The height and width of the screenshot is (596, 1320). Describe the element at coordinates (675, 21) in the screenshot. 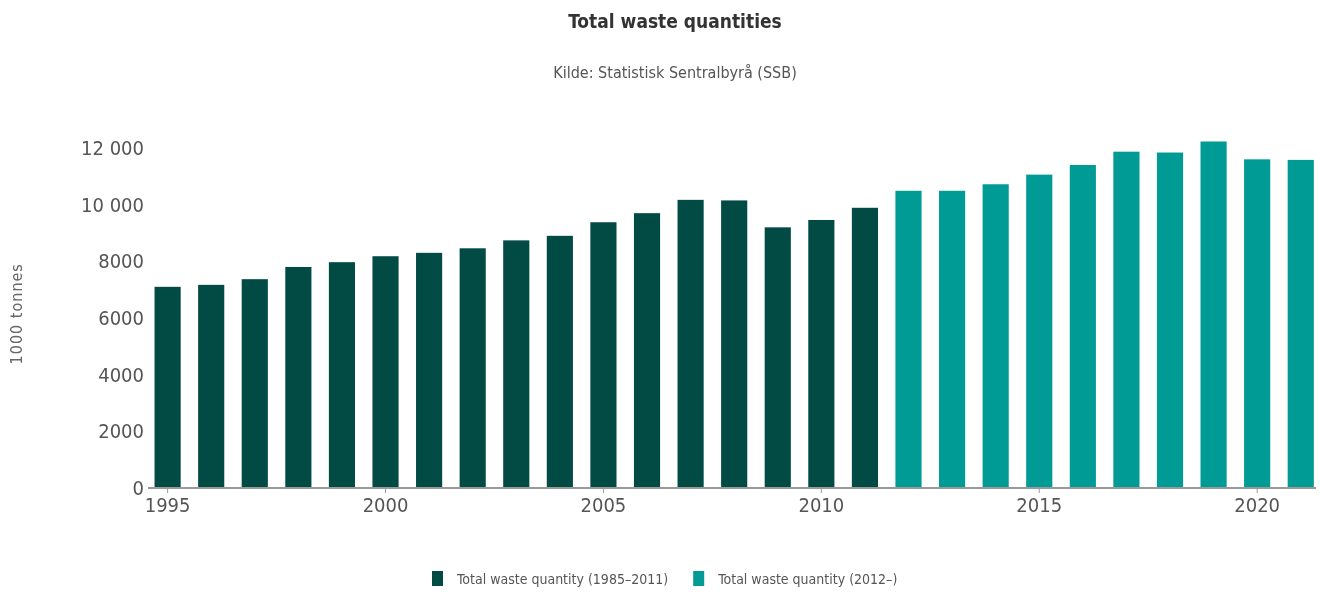

I see `chart-title: Total waste quantities` at that location.